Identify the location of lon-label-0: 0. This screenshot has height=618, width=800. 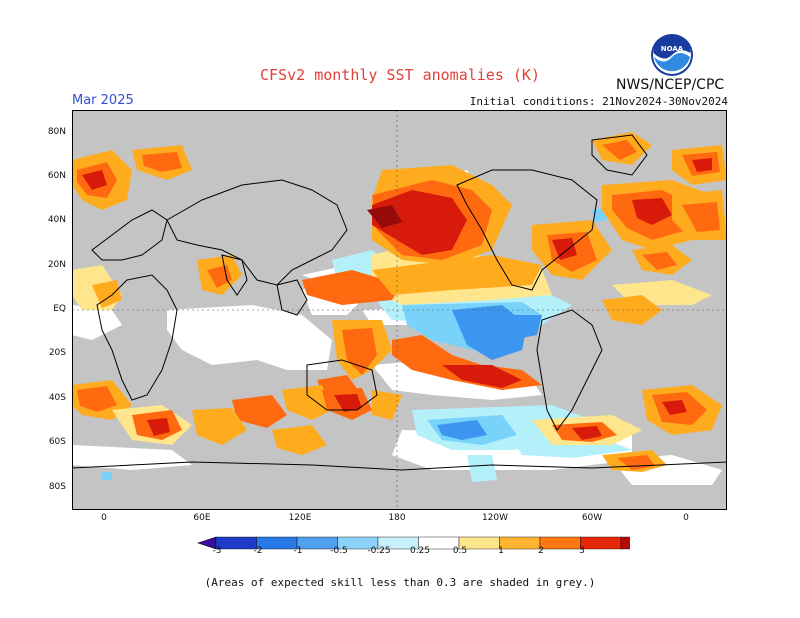
(104, 518).